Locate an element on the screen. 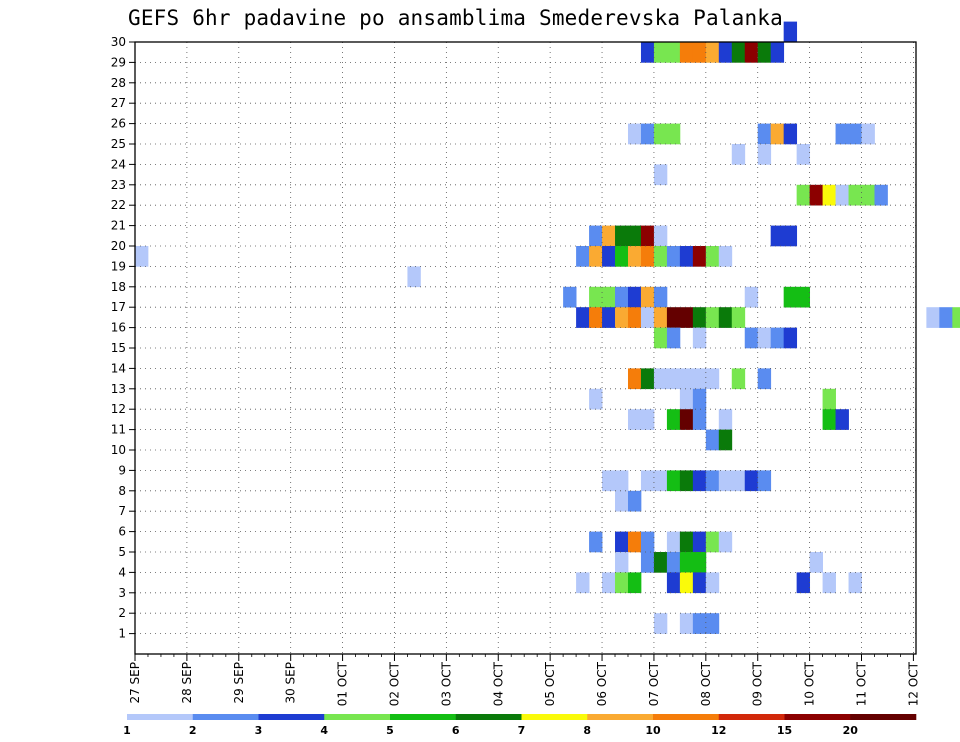  y-tick-label: 21 is located at coordinates (118, 226).